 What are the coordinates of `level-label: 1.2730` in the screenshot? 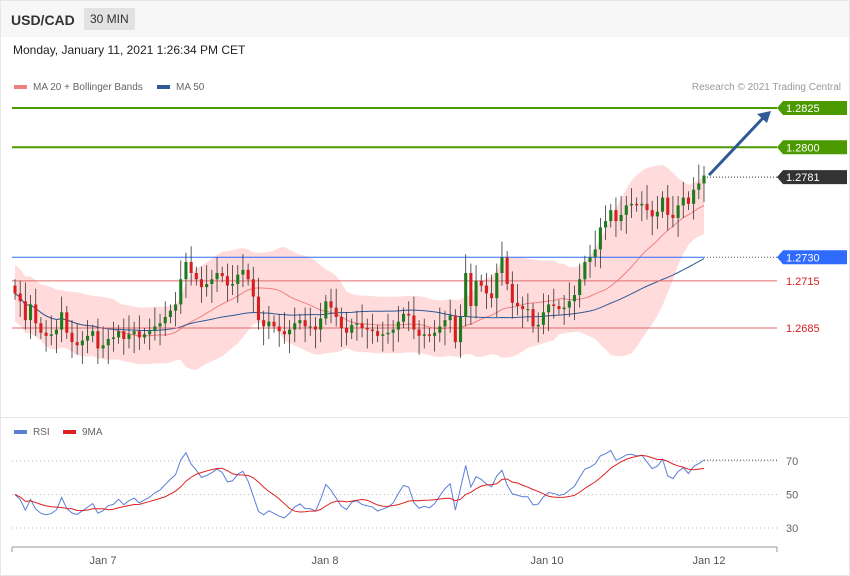 It's located at (803, 258).